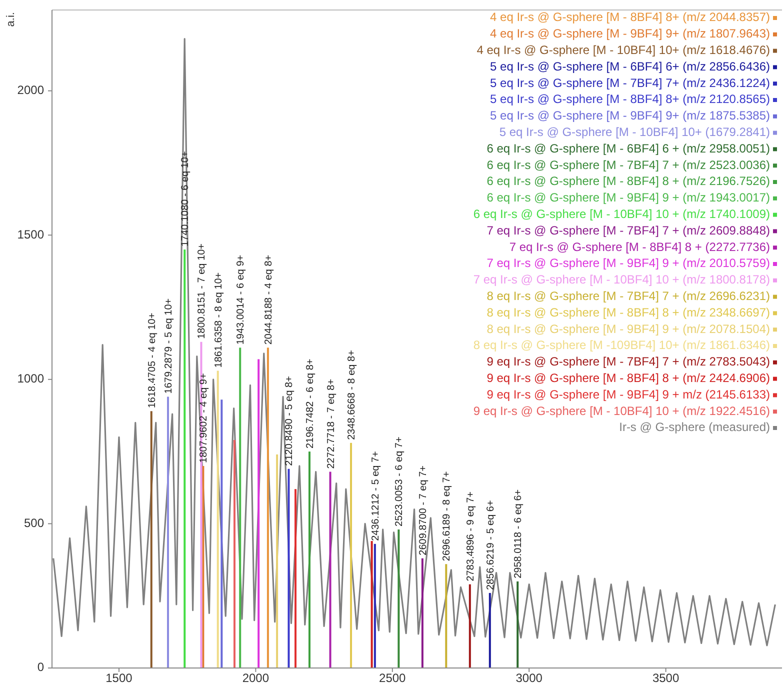 This screenshot has height=685, width=784. What do you see at coordinates (30, 89) in the screenshot?
I see `y-tick-label: 2000` at bounding box center [30, 89].